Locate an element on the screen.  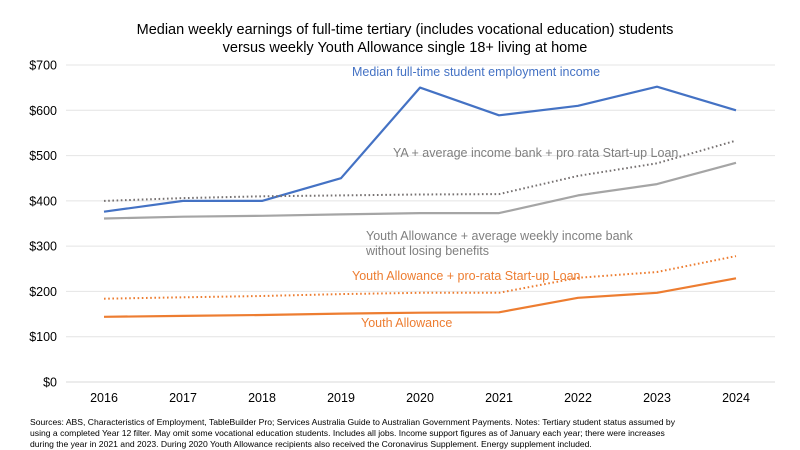
x-tick-label: 2020 is located at coordinates (420, 398).